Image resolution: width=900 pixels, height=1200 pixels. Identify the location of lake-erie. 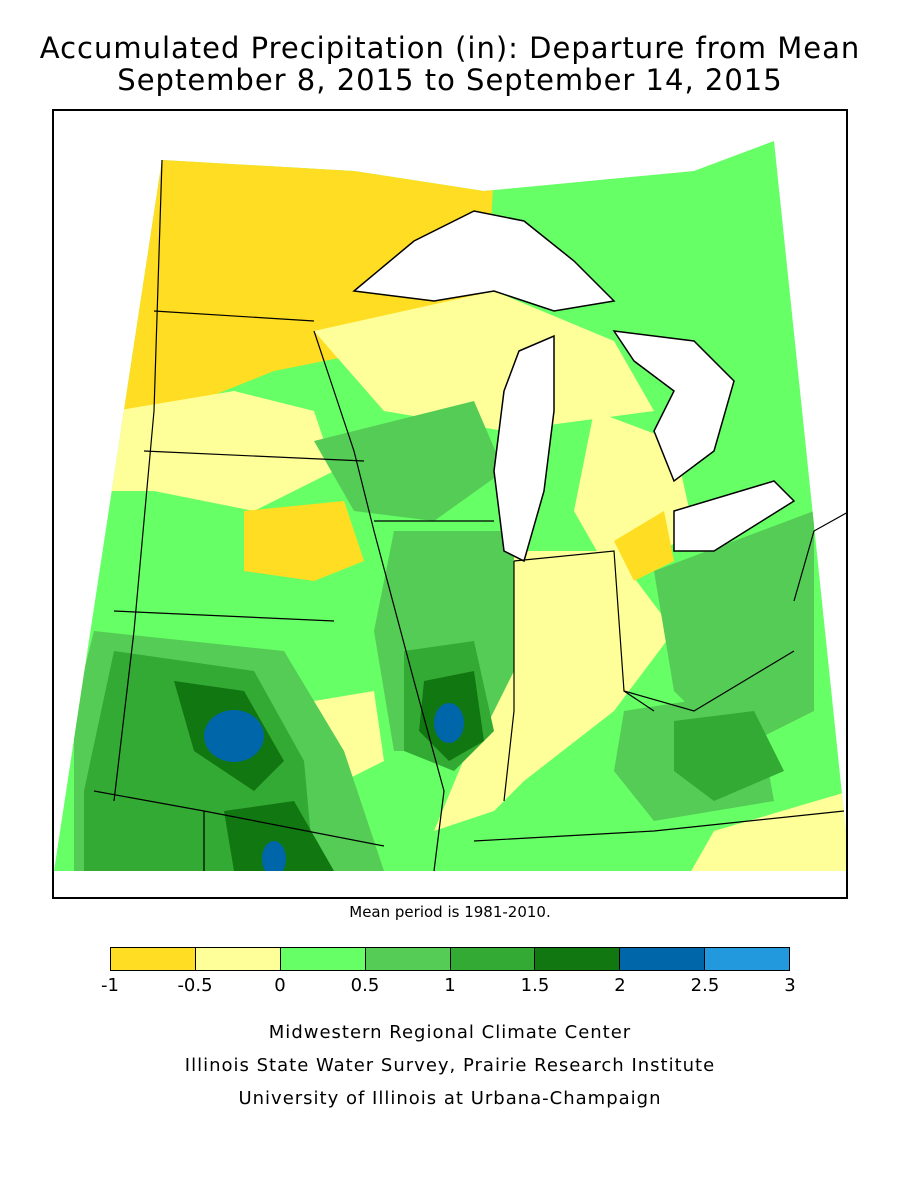
(734, 516).